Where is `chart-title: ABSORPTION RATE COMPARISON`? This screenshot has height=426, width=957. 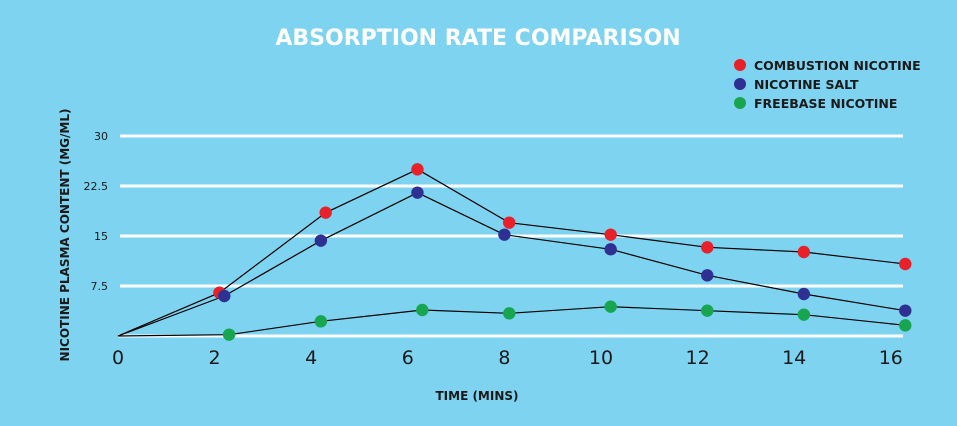 chart-title: ABSORPTION RATE COMPARISON is located at coordinates (477, 38).